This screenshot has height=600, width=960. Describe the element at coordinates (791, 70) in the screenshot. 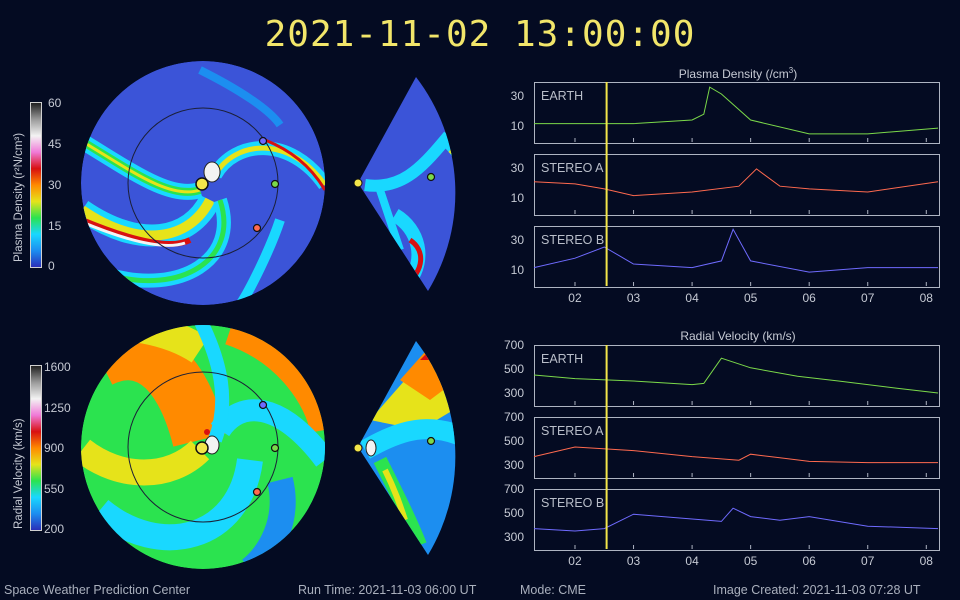

I see `density-plot-title-sup: 3` at that location.